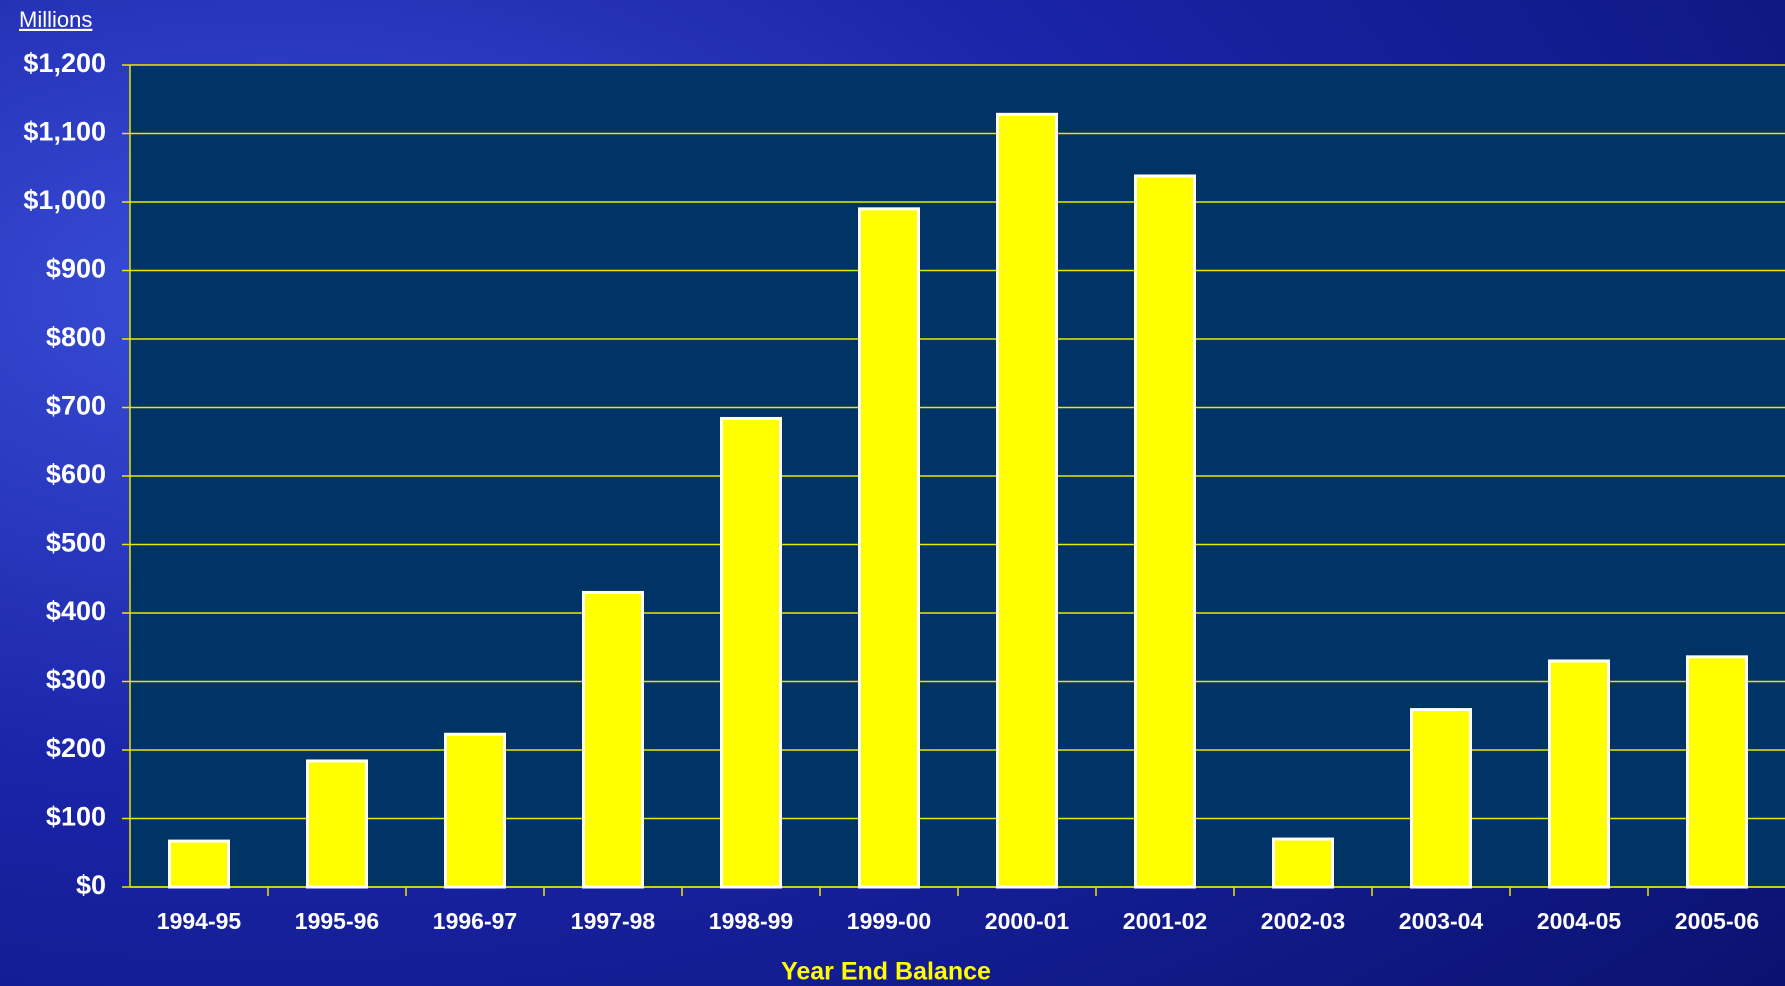 The height and width of the screenshot is (986, 1785). Describe the element at coordinates (76, 611) in the screenshot. I see `y-tick-label: $400` at that location.